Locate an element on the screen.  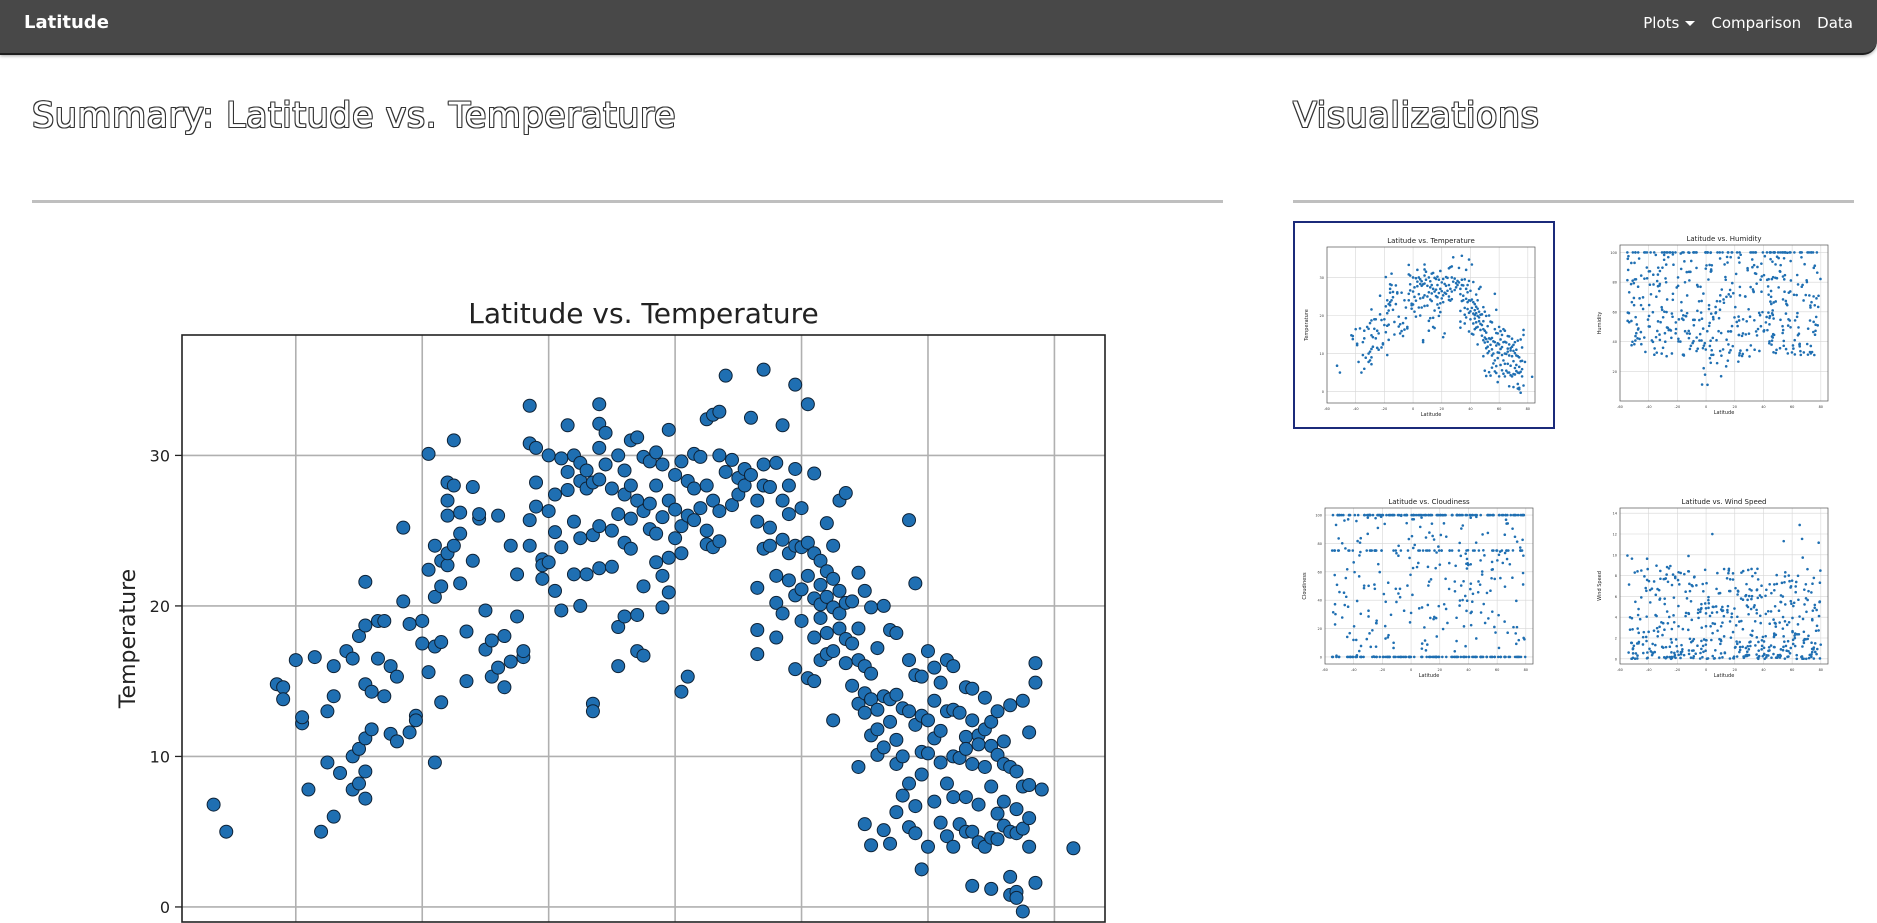
thumb-x-tick-label: -60 is located at coordinates (1620, 407).